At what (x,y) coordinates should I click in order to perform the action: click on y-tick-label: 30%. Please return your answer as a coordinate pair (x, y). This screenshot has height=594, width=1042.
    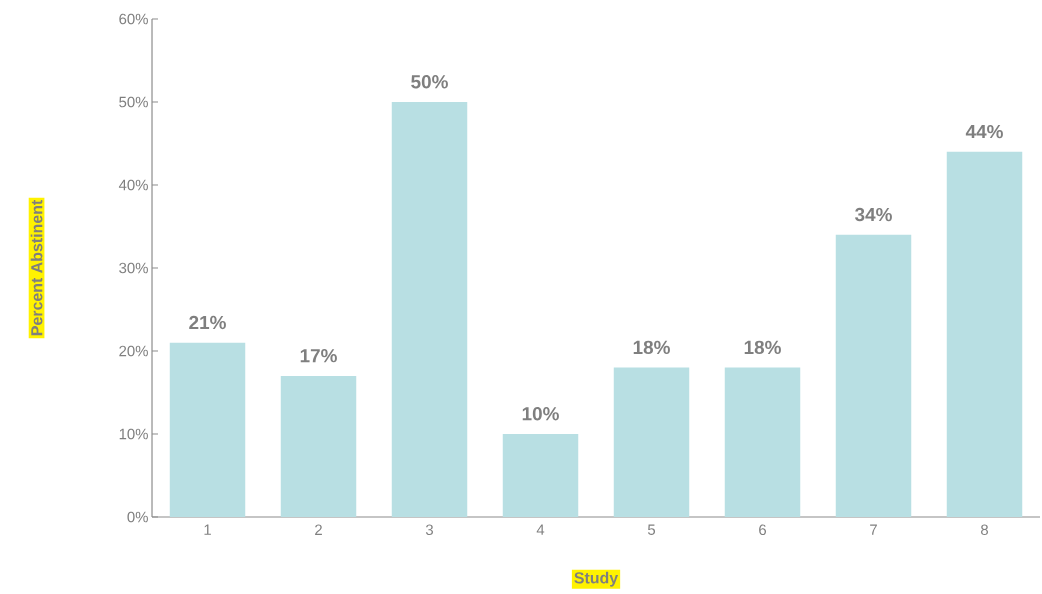
    Looking at the image, I should click on (133, 268).